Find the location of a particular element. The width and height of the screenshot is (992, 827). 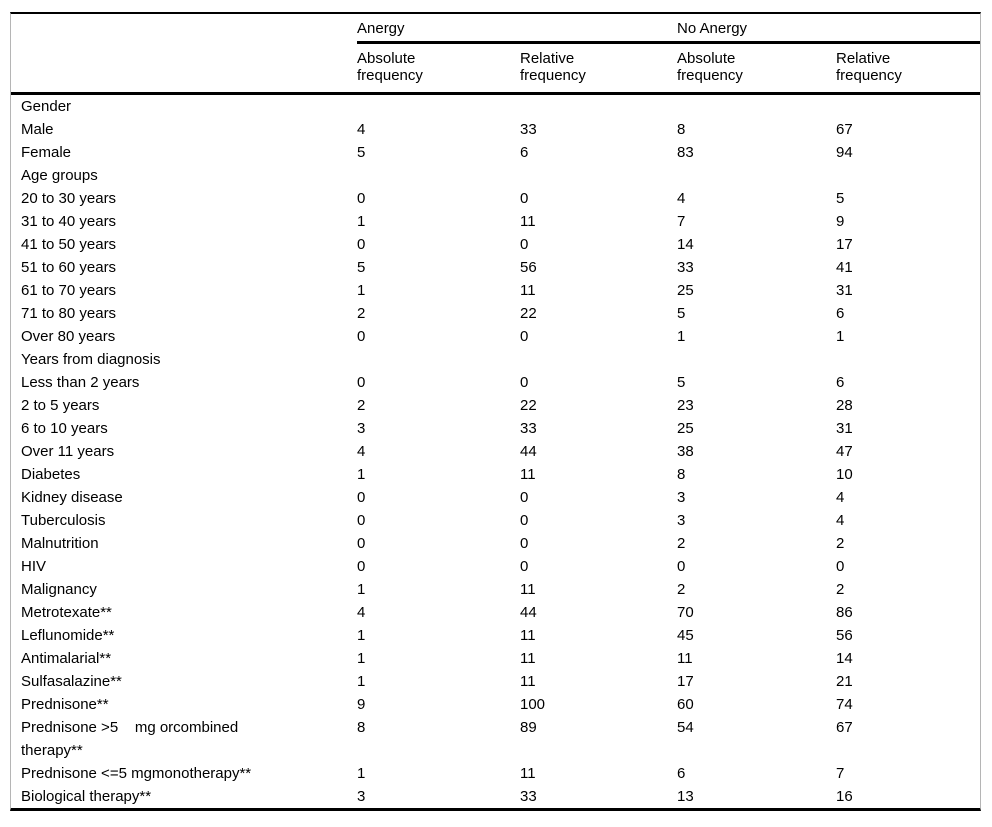

no-anergy-absolute-value: 33 is located at coordinates (685, 267).